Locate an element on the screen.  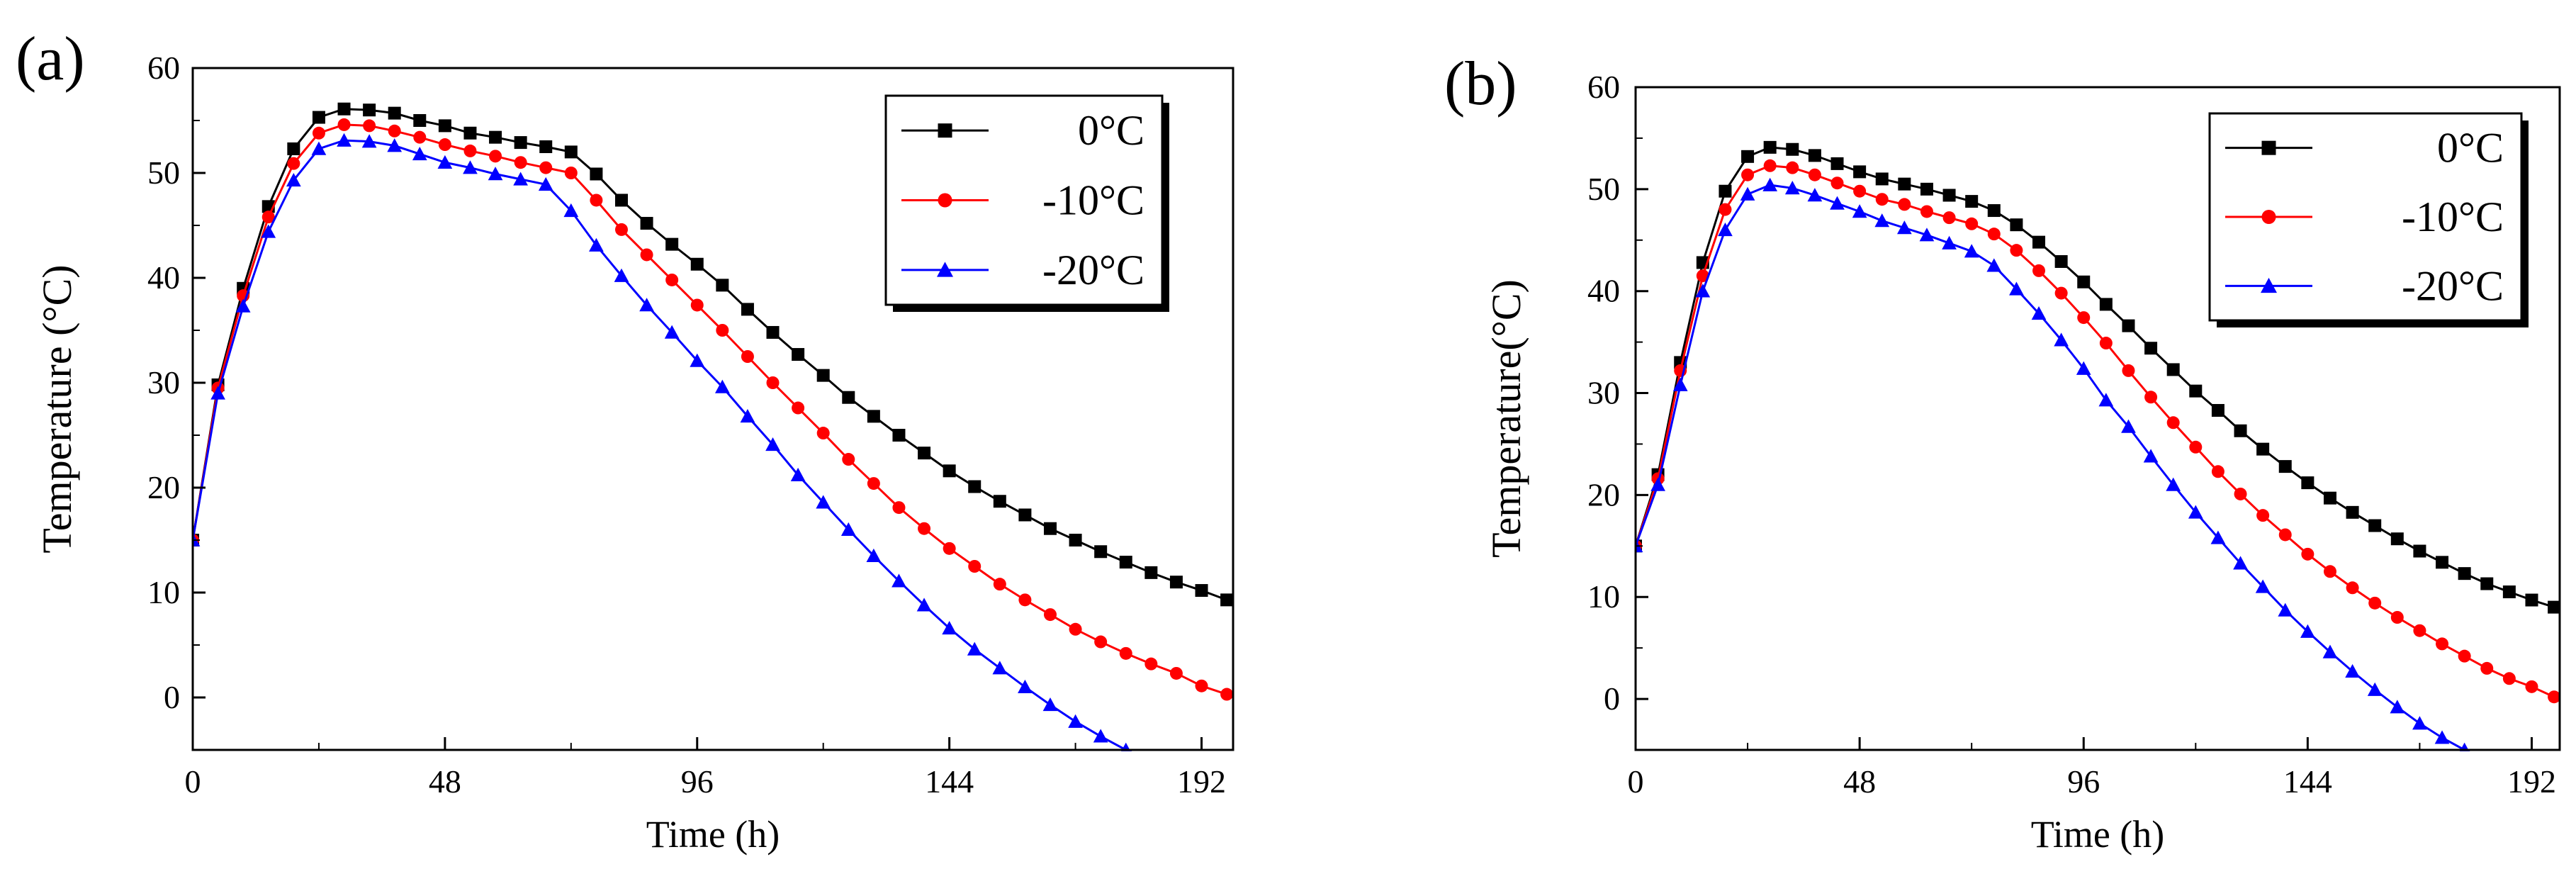
data-point--10C-12 is located at coordinates (495, 156).